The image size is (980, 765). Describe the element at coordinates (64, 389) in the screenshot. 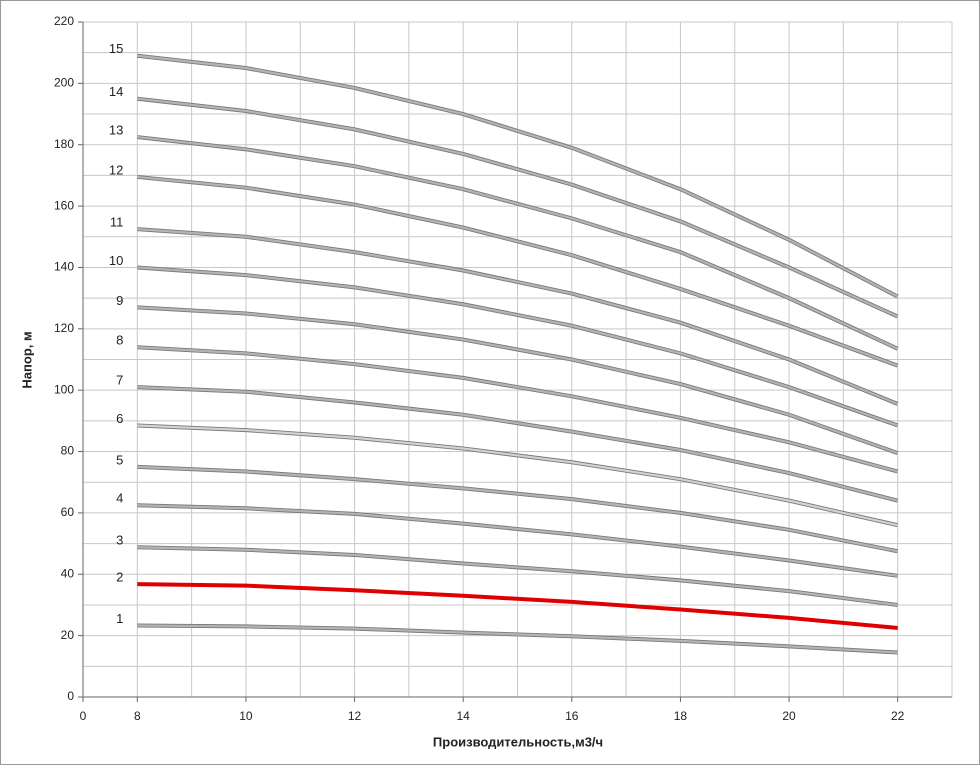

I see `y-tick-label: 100` at that location.